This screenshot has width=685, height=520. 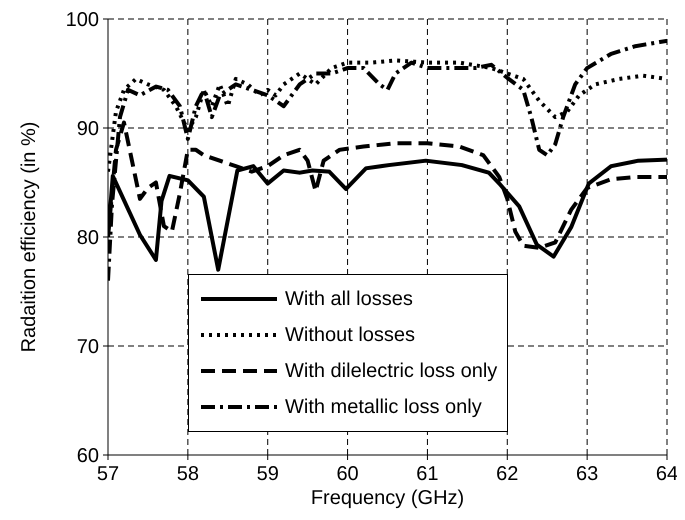 What do you see at coordinates (347, 474) in the screenshot?
I see `x-tick-label: 60` at bounding box center [347, 474].